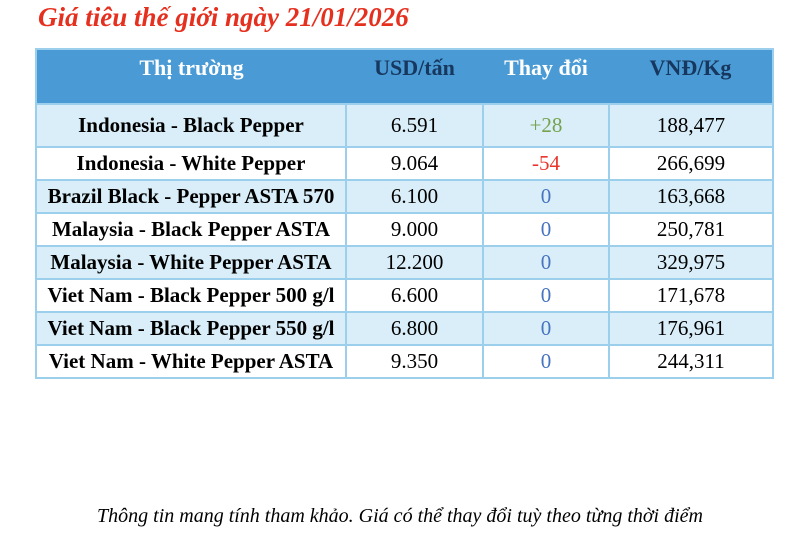 This screenshot has width=800, height=551. What do you see at coordinates (191, 196) in the screenshot?
I see `market-cell: Brazil Black - Pepper ASTA 570` at bounding box center [191, 196].